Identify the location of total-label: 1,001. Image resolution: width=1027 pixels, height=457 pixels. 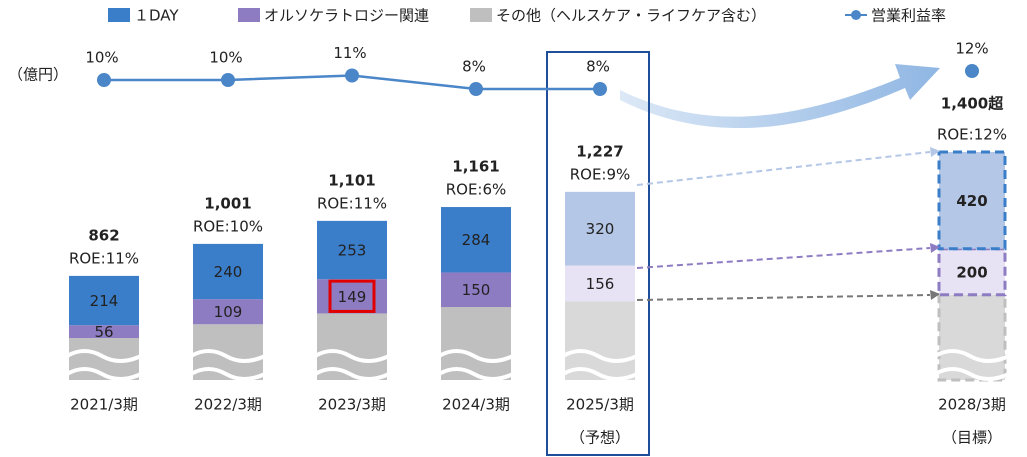
(227, 203).